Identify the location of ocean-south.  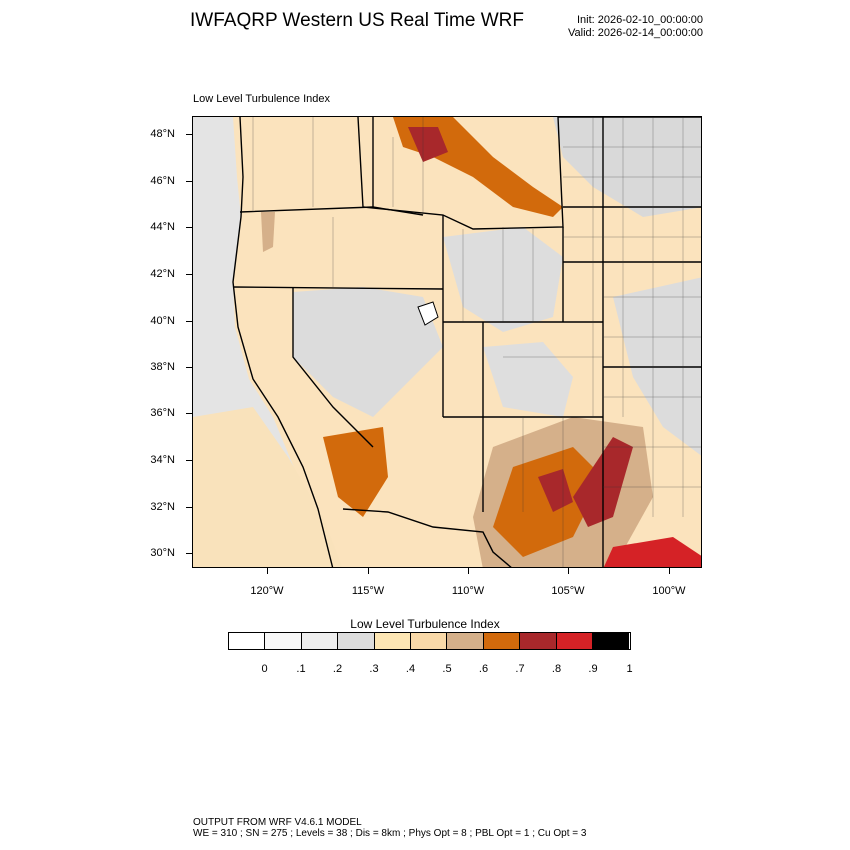
(268, 487).